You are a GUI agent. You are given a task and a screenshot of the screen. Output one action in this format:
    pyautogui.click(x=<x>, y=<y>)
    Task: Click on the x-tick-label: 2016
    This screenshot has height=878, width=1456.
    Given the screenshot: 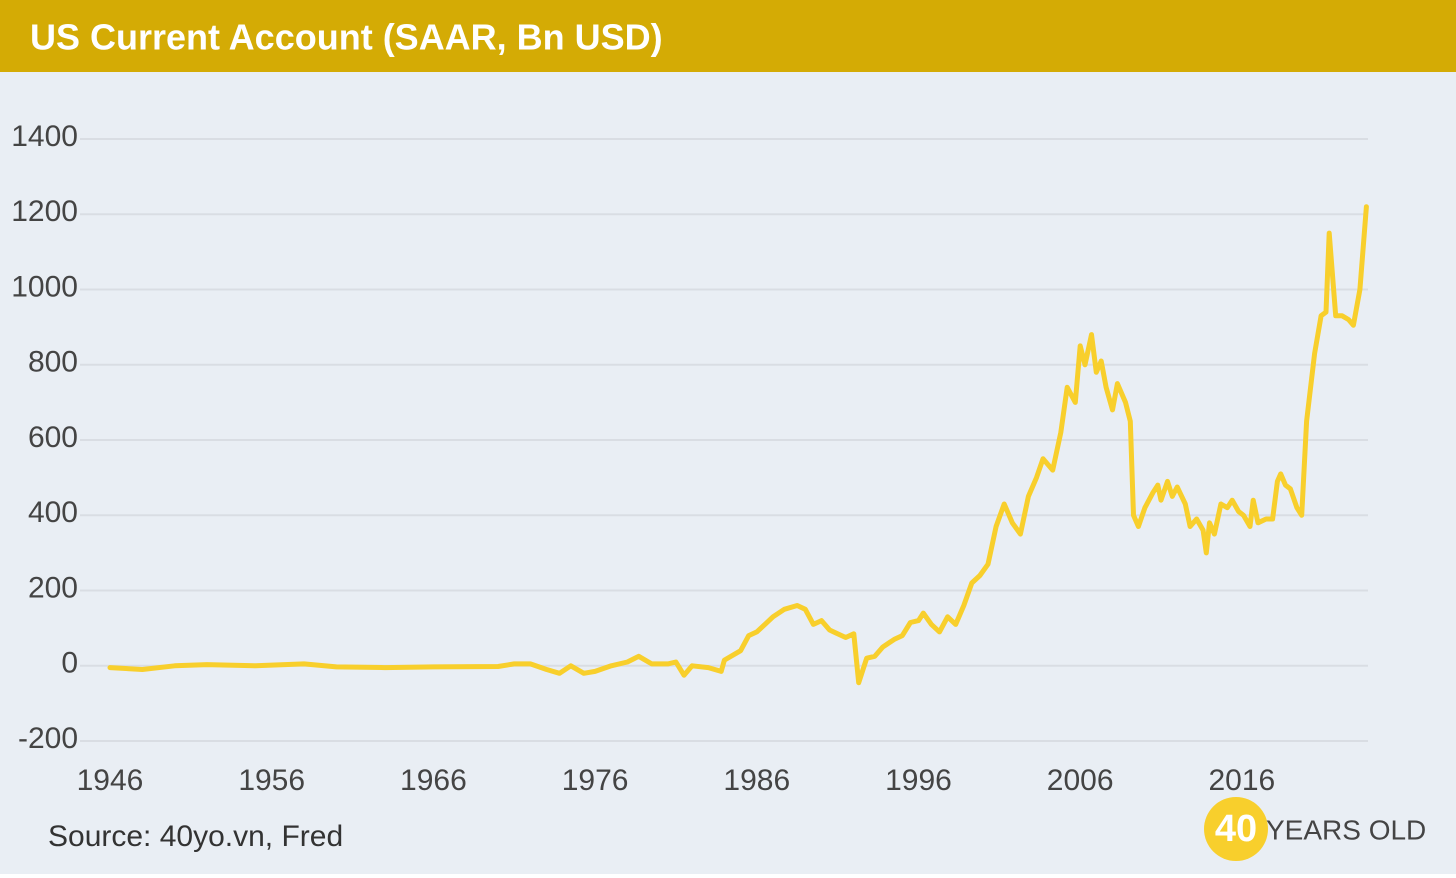 What is the action you would take?
    pyautogui.click(x=1242, y=780)
    